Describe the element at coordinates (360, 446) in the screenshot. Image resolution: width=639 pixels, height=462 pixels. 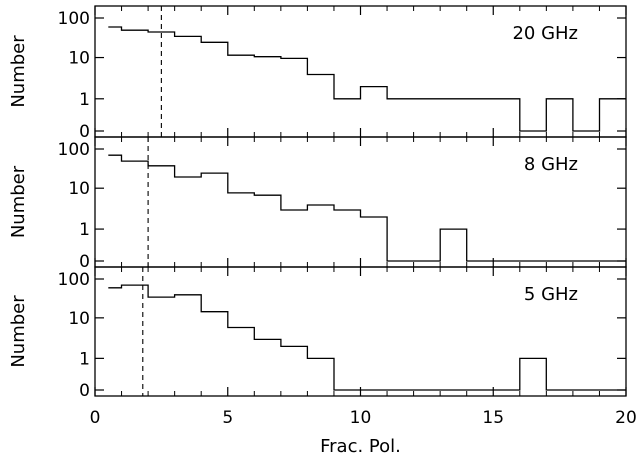
I see `x-axis-title: Frac. Pol.` at that location.